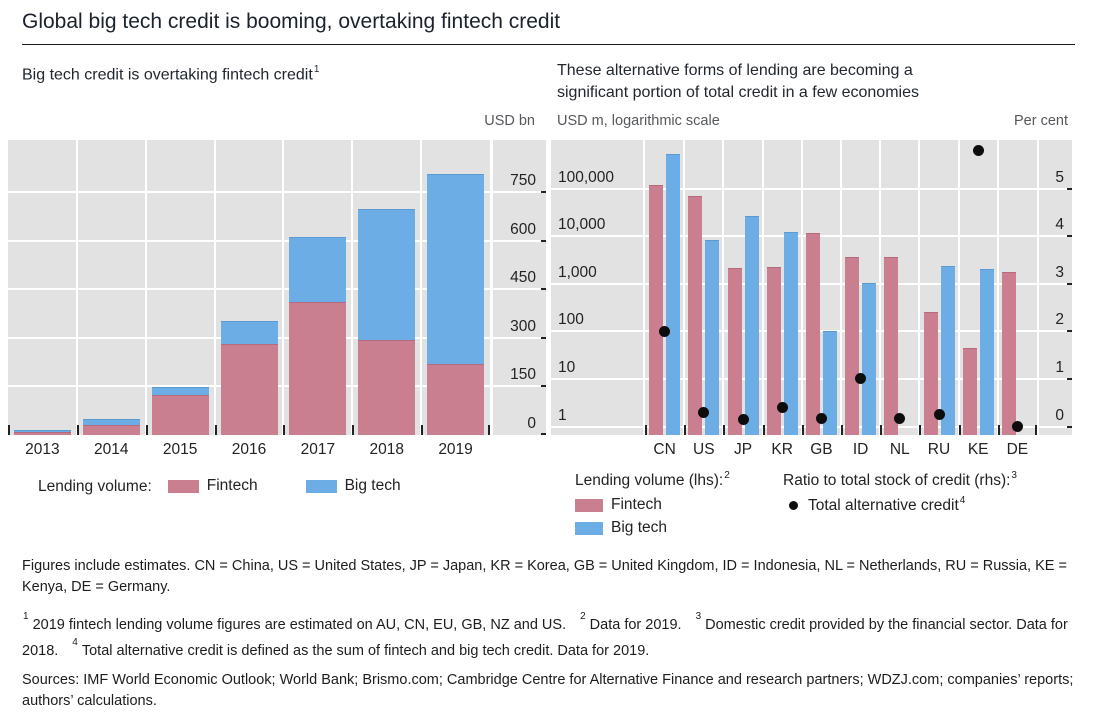 This screenshot has height=720, width=1096. Describe the element at coordinates (1017, 449) in the screenshot. I see `x-label-DE: DE` at that location.